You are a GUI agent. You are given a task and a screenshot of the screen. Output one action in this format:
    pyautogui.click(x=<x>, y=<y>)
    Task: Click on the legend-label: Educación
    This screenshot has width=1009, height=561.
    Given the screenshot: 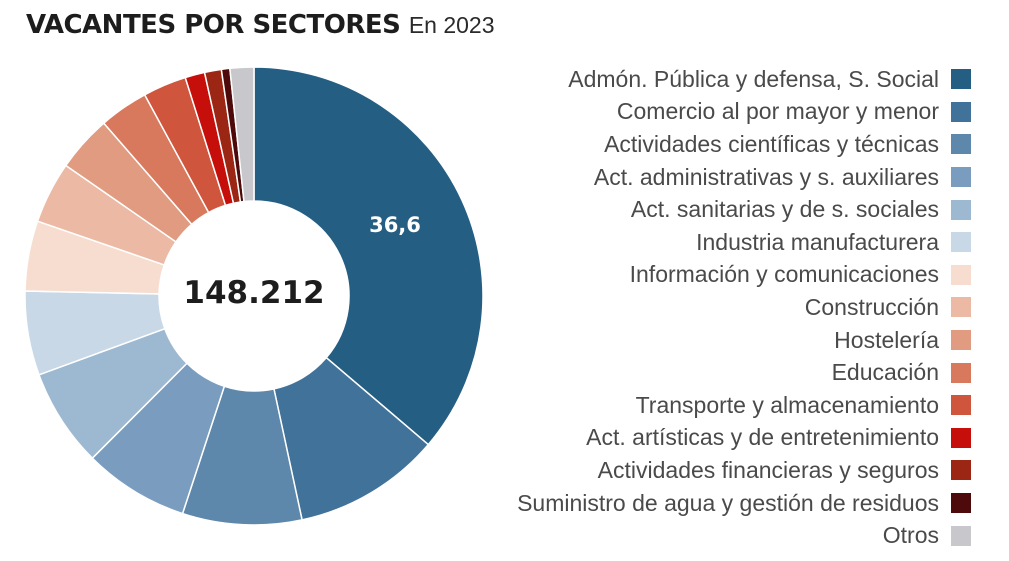 What is the action you would take?
    pyautogui.click(x=885, y=372)
    